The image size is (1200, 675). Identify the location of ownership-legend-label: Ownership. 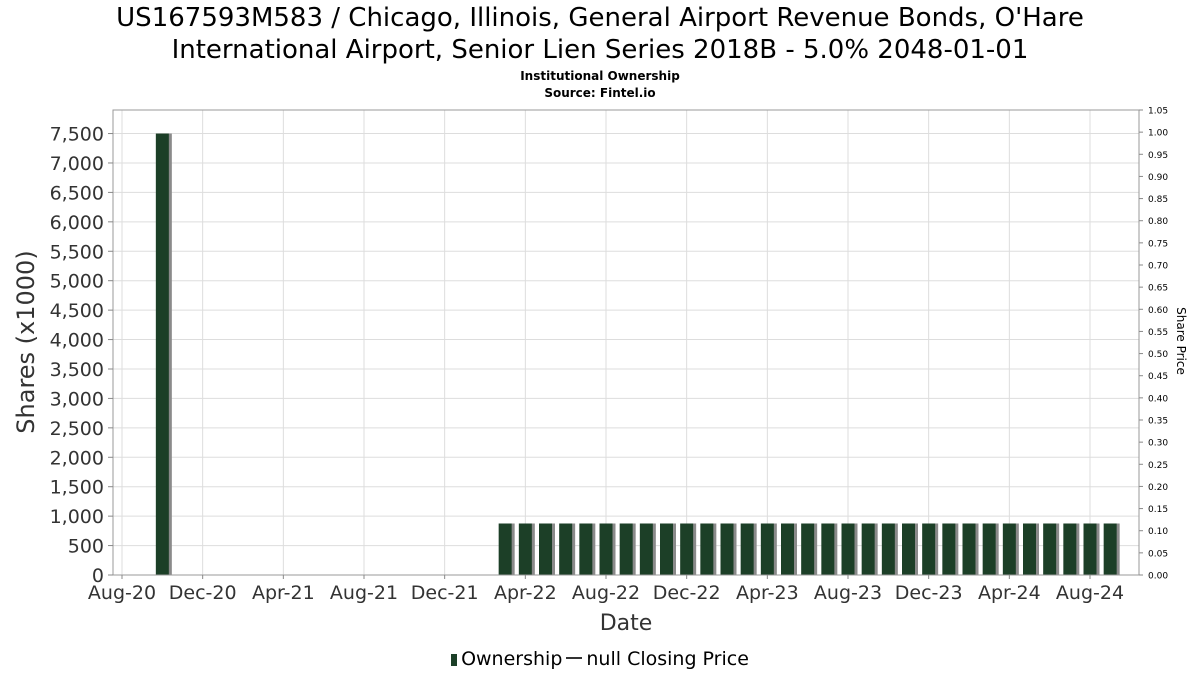
(512, 659).